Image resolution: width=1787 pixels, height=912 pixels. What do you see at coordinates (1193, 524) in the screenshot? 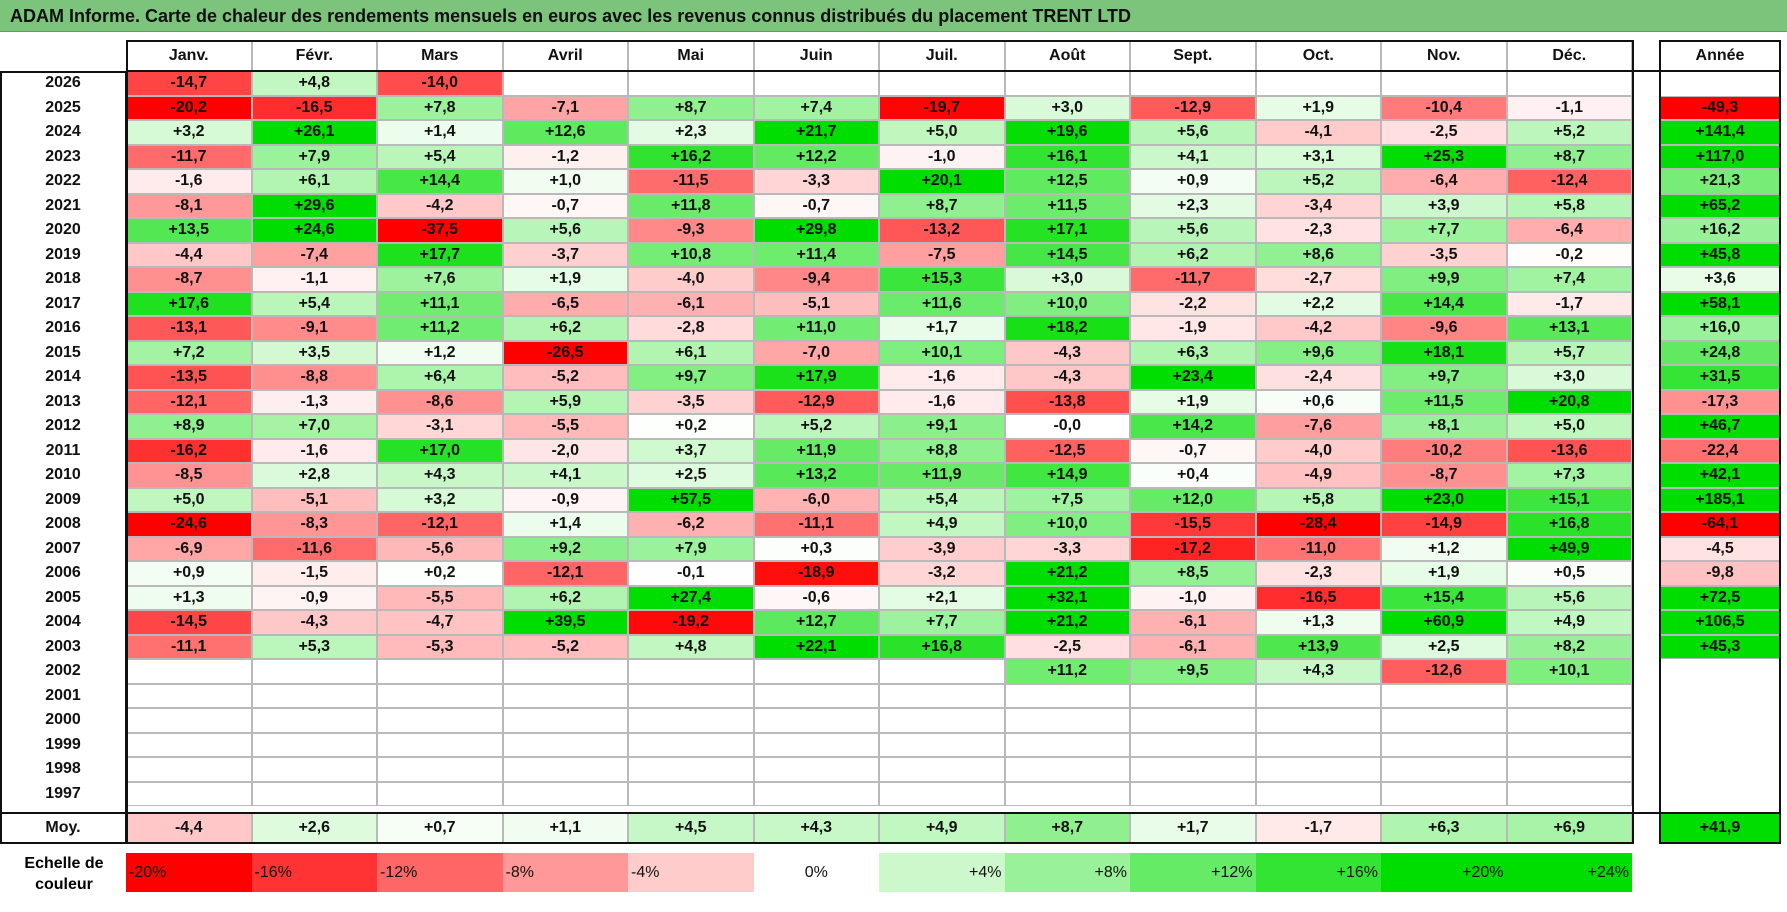
I see `heatmap-cell: -15,5` at bounding box center [1193, 524].